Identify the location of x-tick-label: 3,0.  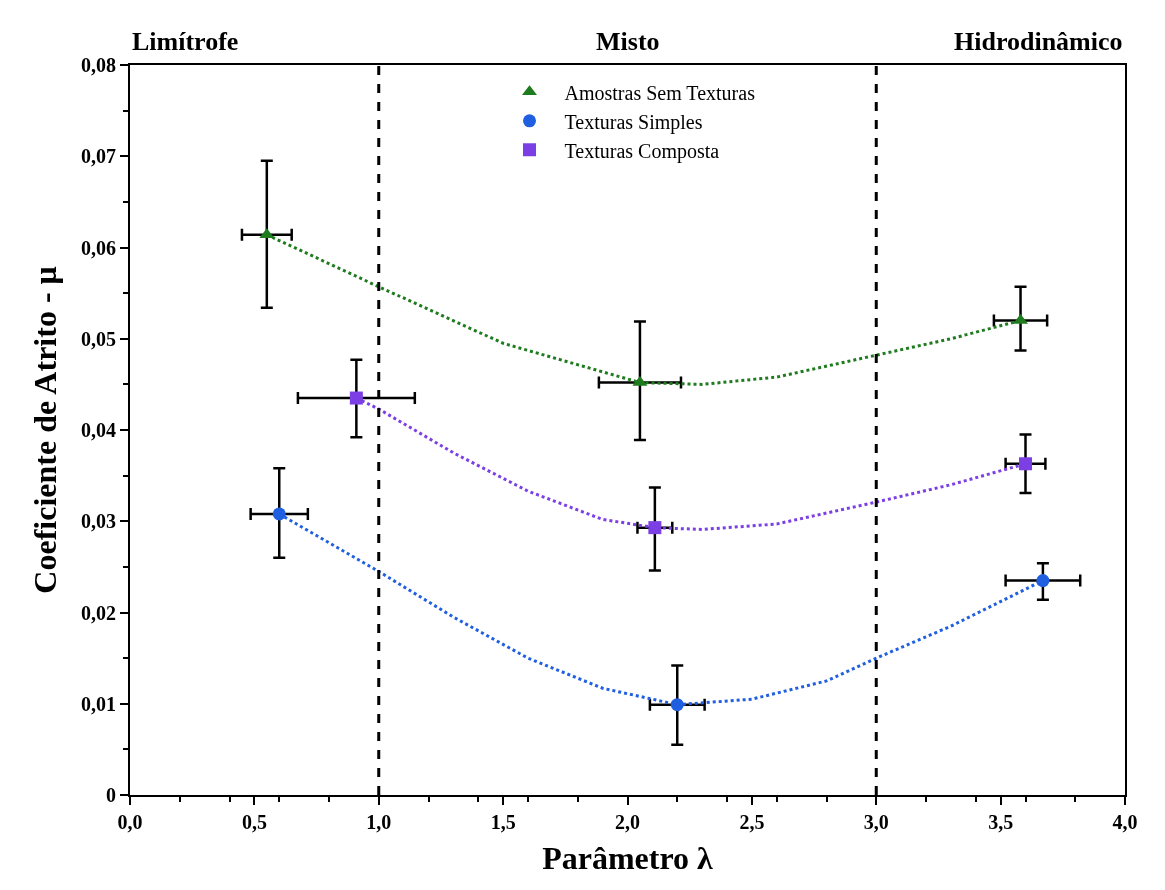
(876, 822).